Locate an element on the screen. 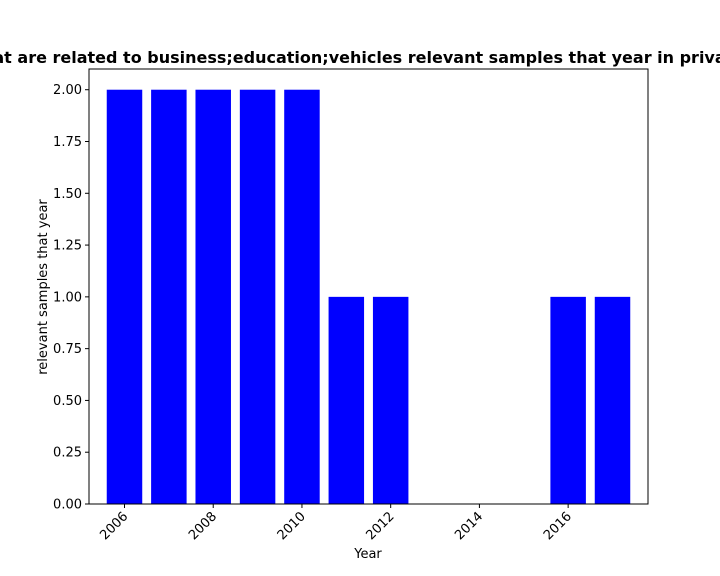 The image size is (720, 576). bar-2016 is located at coordinates (568, 400).